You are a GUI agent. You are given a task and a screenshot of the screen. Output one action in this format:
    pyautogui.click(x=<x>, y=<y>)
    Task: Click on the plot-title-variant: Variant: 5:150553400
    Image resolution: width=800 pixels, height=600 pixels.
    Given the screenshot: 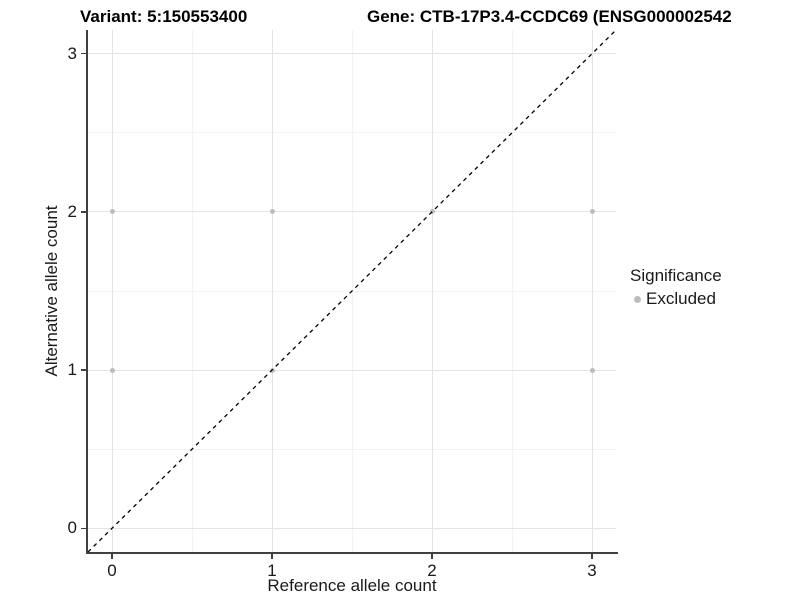 What is the action you would take?
    pyautogui.click(x=164, y=16)
    